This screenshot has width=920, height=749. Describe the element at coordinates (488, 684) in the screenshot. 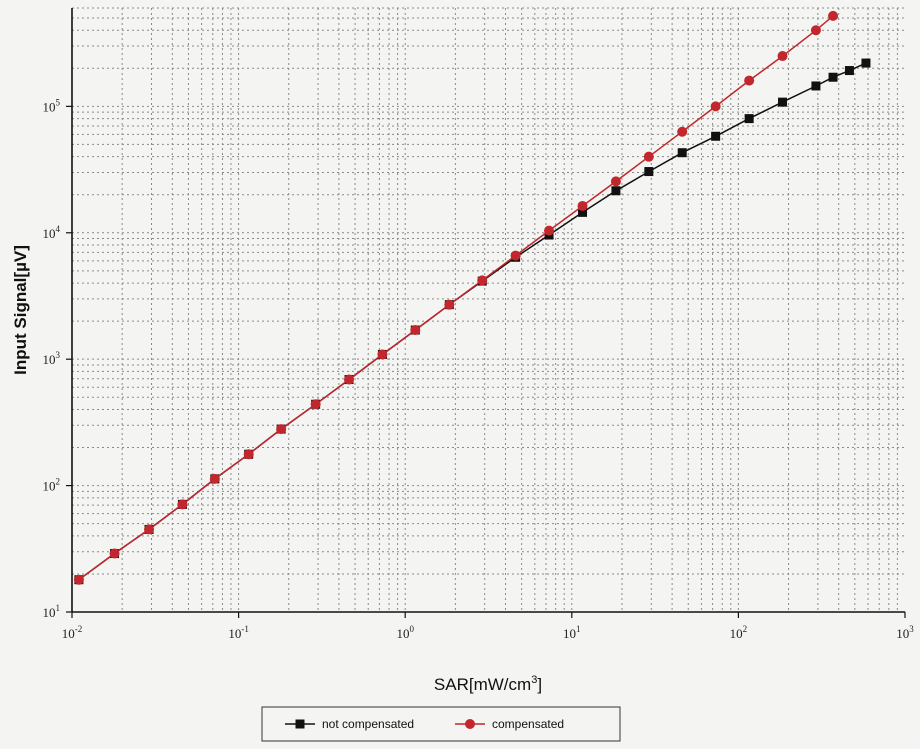

I see `x-axis-label: SAR[mW/cm3]` at that location.